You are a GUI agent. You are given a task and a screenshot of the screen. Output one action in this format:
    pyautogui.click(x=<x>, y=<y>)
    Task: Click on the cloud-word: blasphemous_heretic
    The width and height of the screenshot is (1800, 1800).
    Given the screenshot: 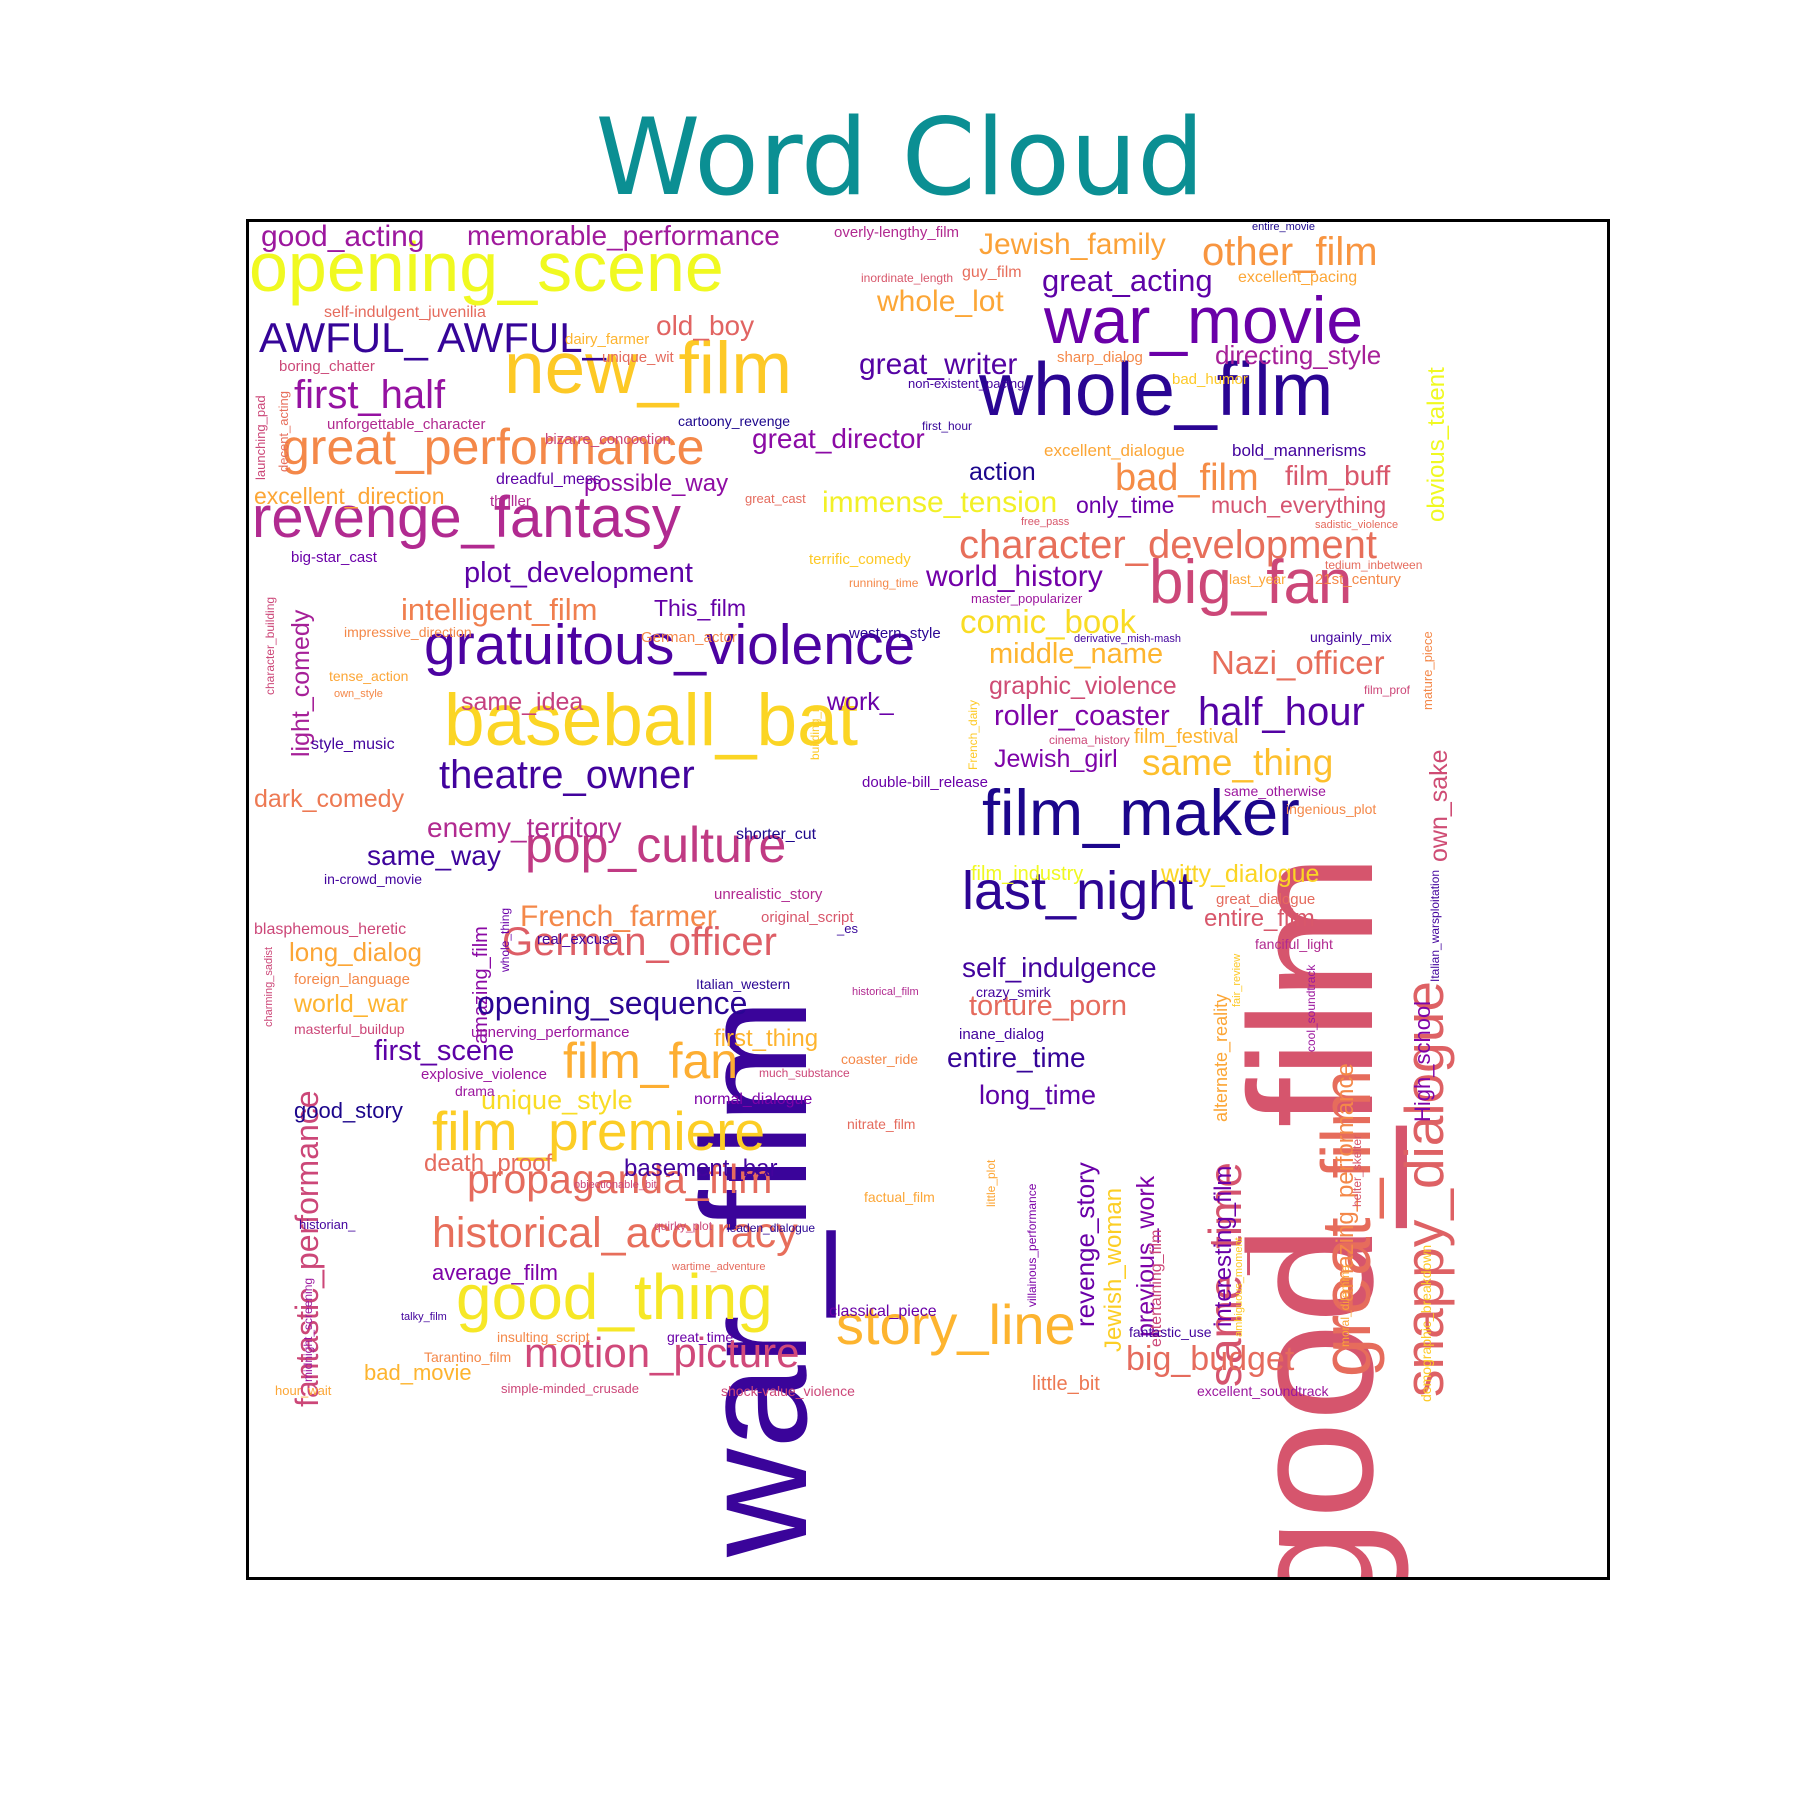 What is the action you would take?
    pyautogui.click(x=330, y=929)
    